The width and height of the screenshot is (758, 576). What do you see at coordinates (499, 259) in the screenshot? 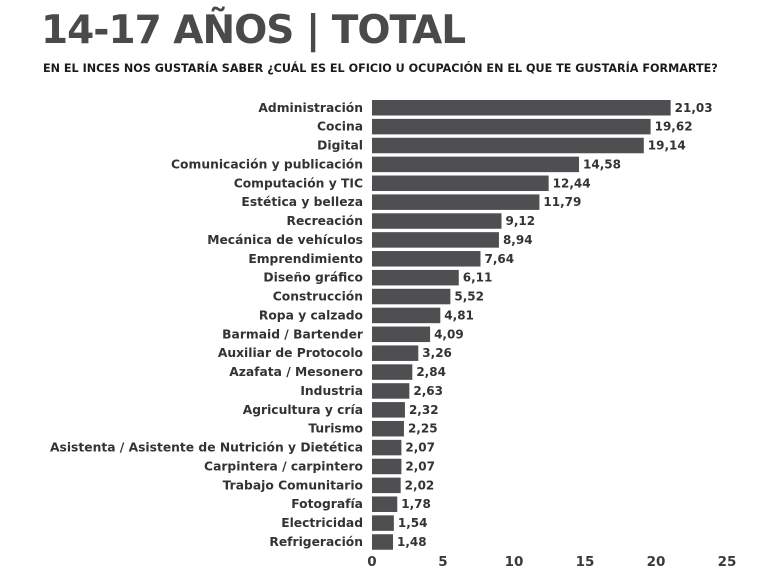
I see `value-label: 7,64` at bounding box center [499, 259].